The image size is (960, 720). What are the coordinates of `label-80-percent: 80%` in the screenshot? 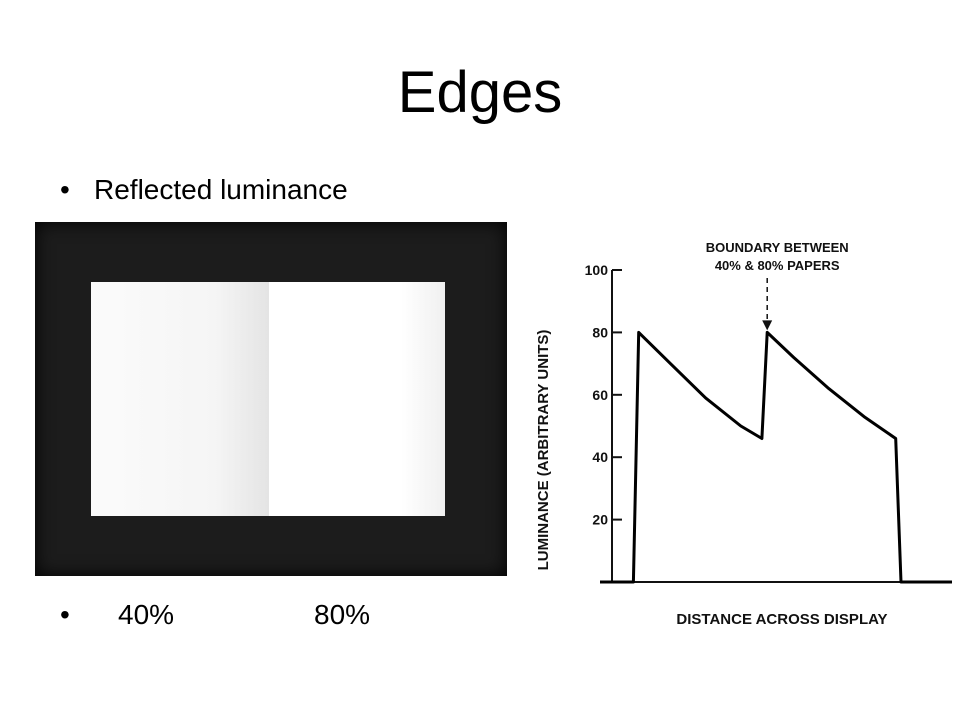 It's located at (342, 614).